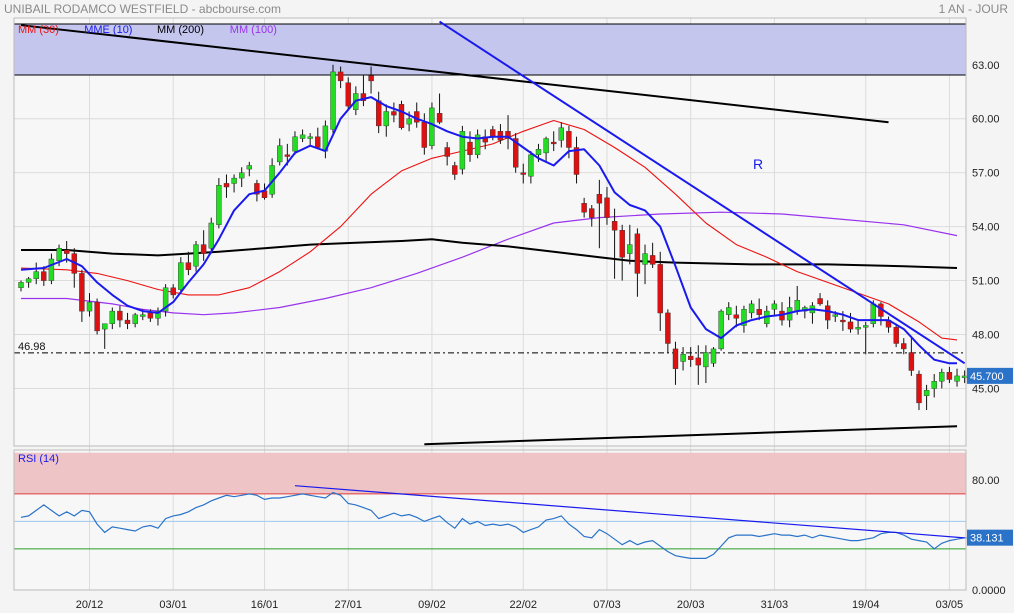 This screenshot has width=1014, height=613. I want to click on x-tick-label: 09/02, so click(432, 605).